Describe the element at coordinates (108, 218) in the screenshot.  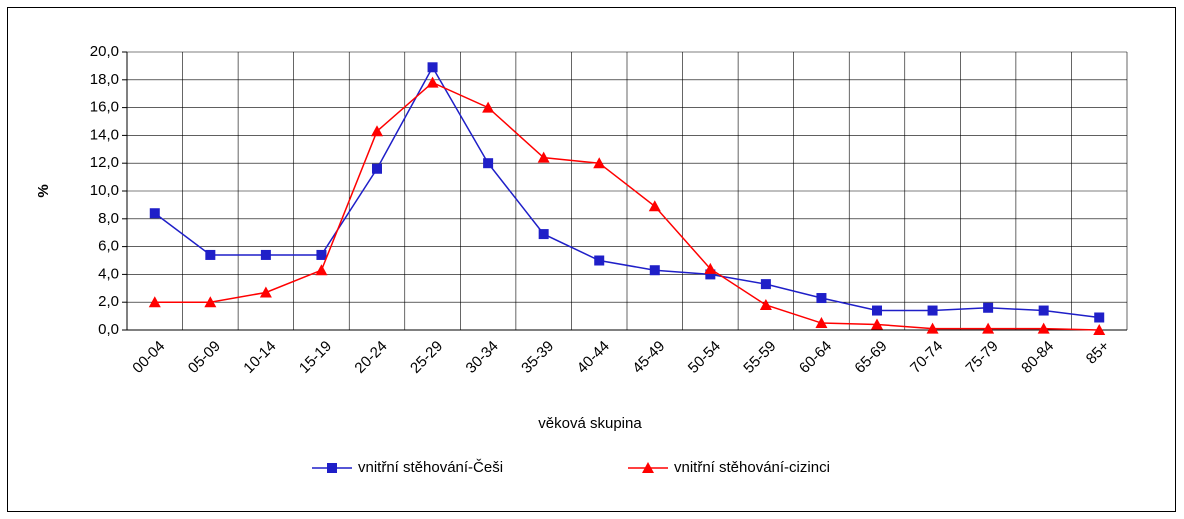
I see `y-tick-label: 8,0` at that location.